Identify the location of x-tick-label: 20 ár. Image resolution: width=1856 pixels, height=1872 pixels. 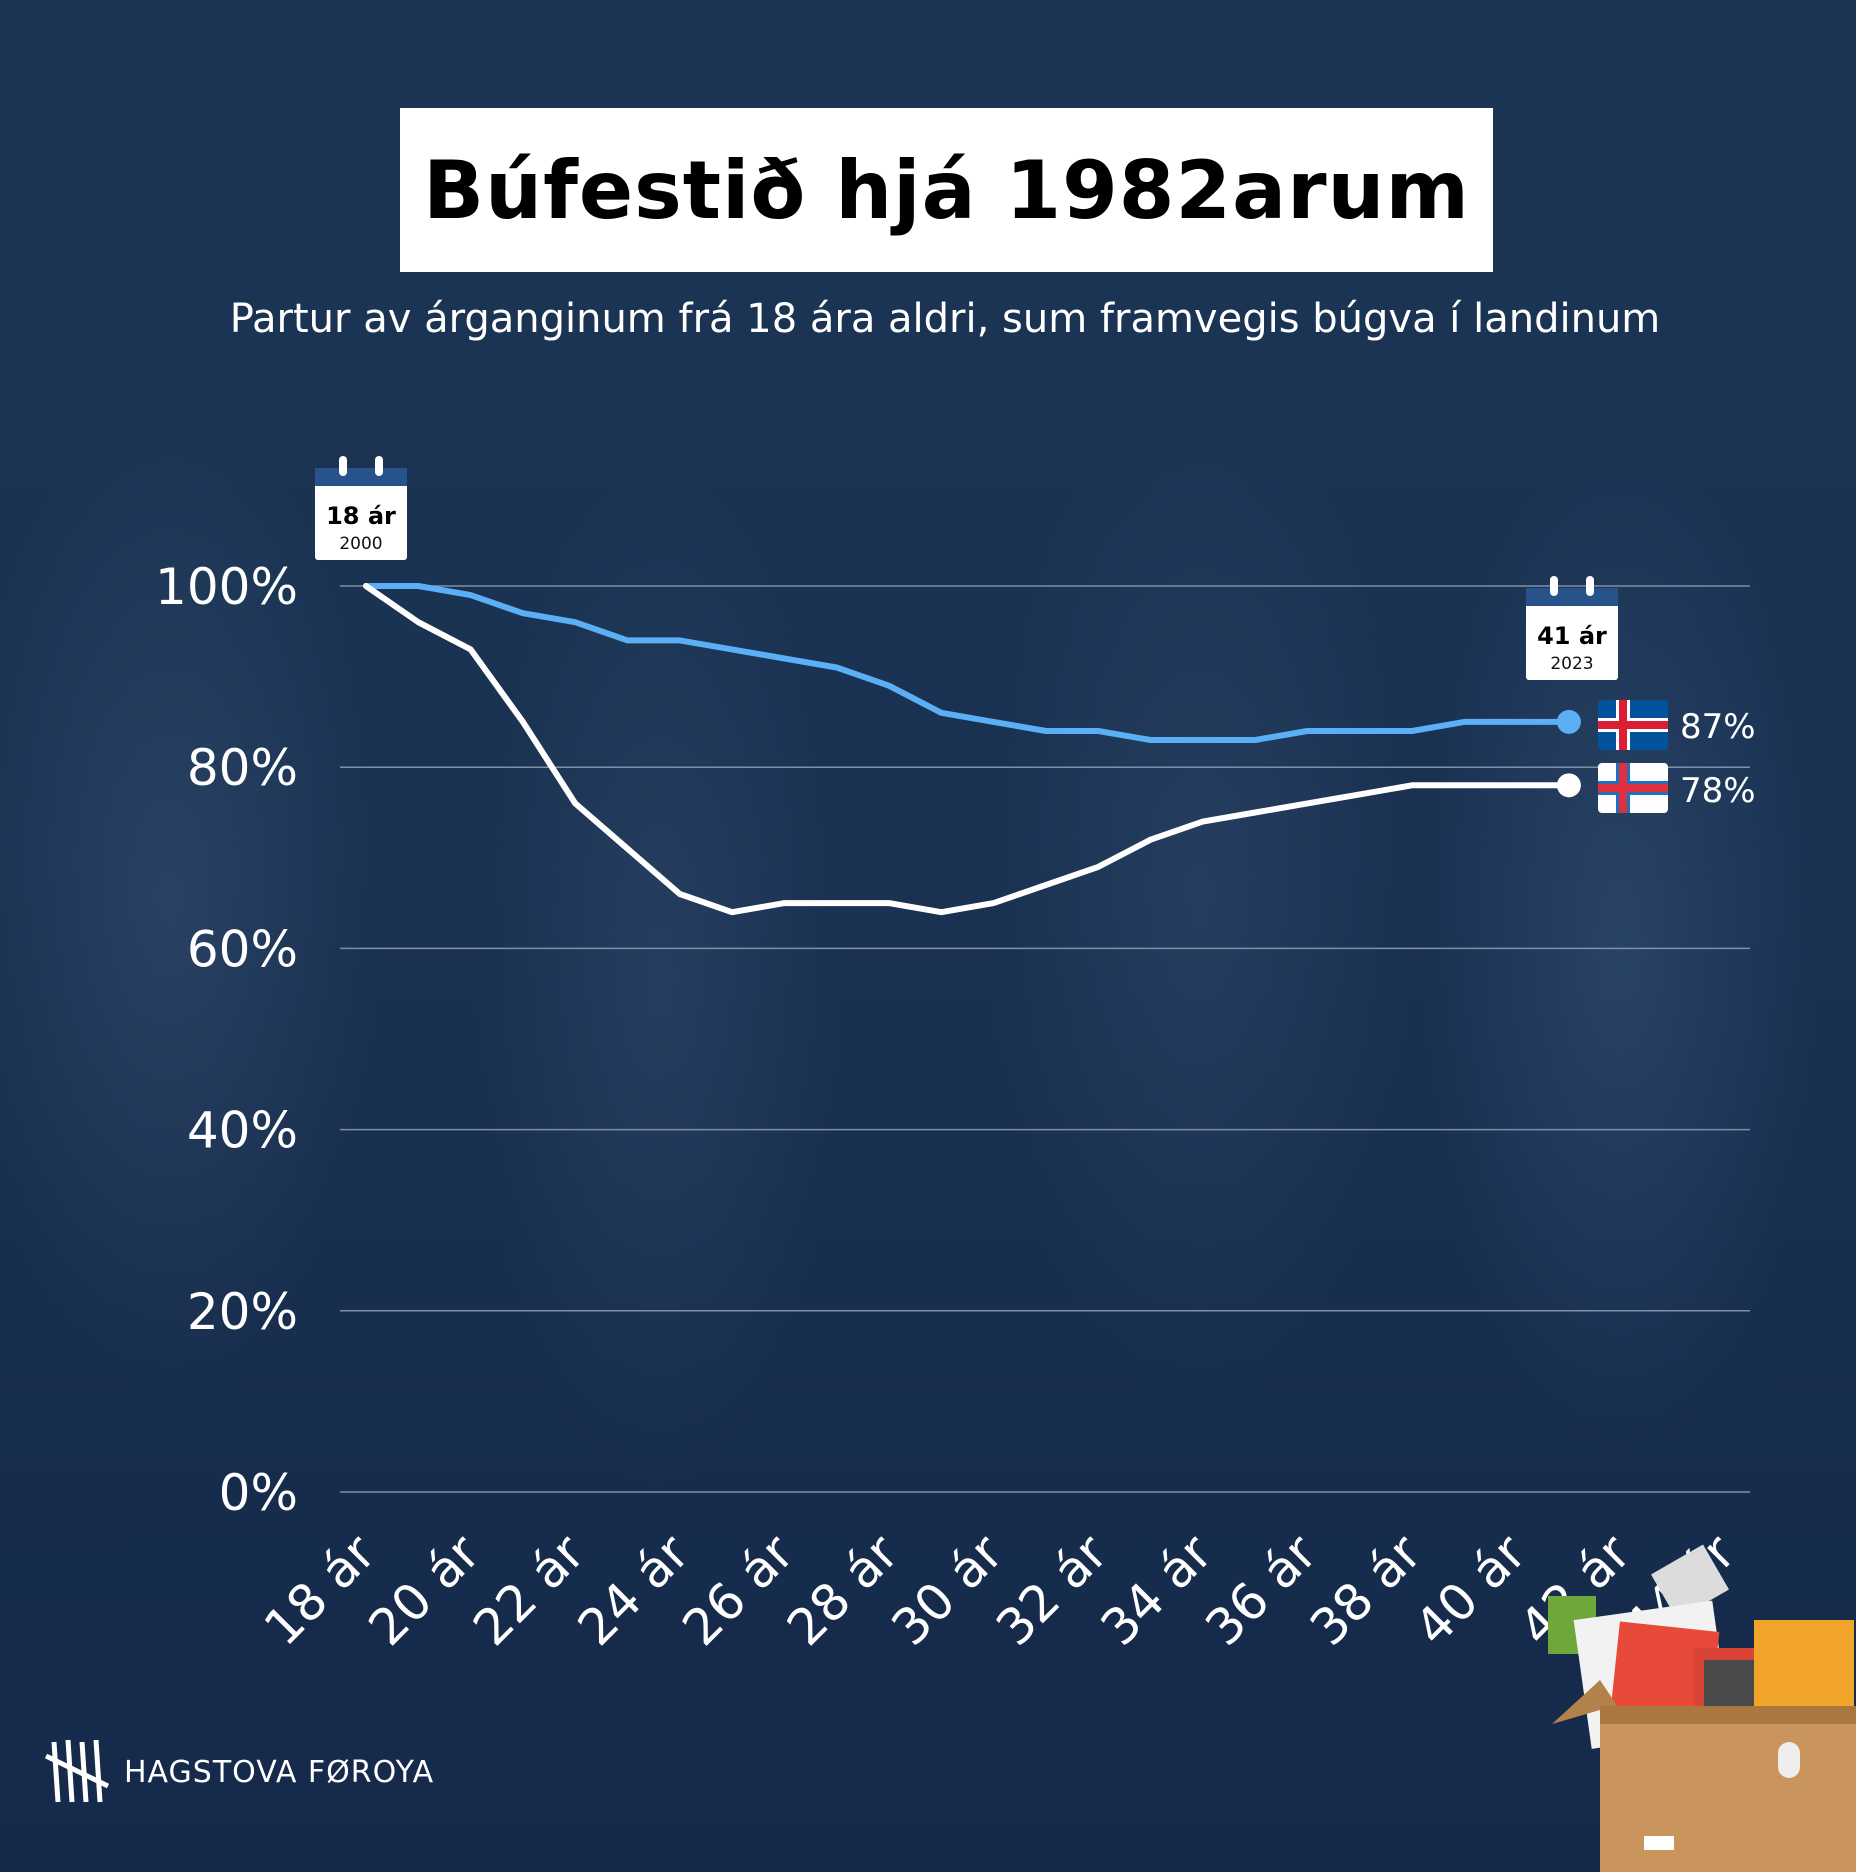
(425, 1590).